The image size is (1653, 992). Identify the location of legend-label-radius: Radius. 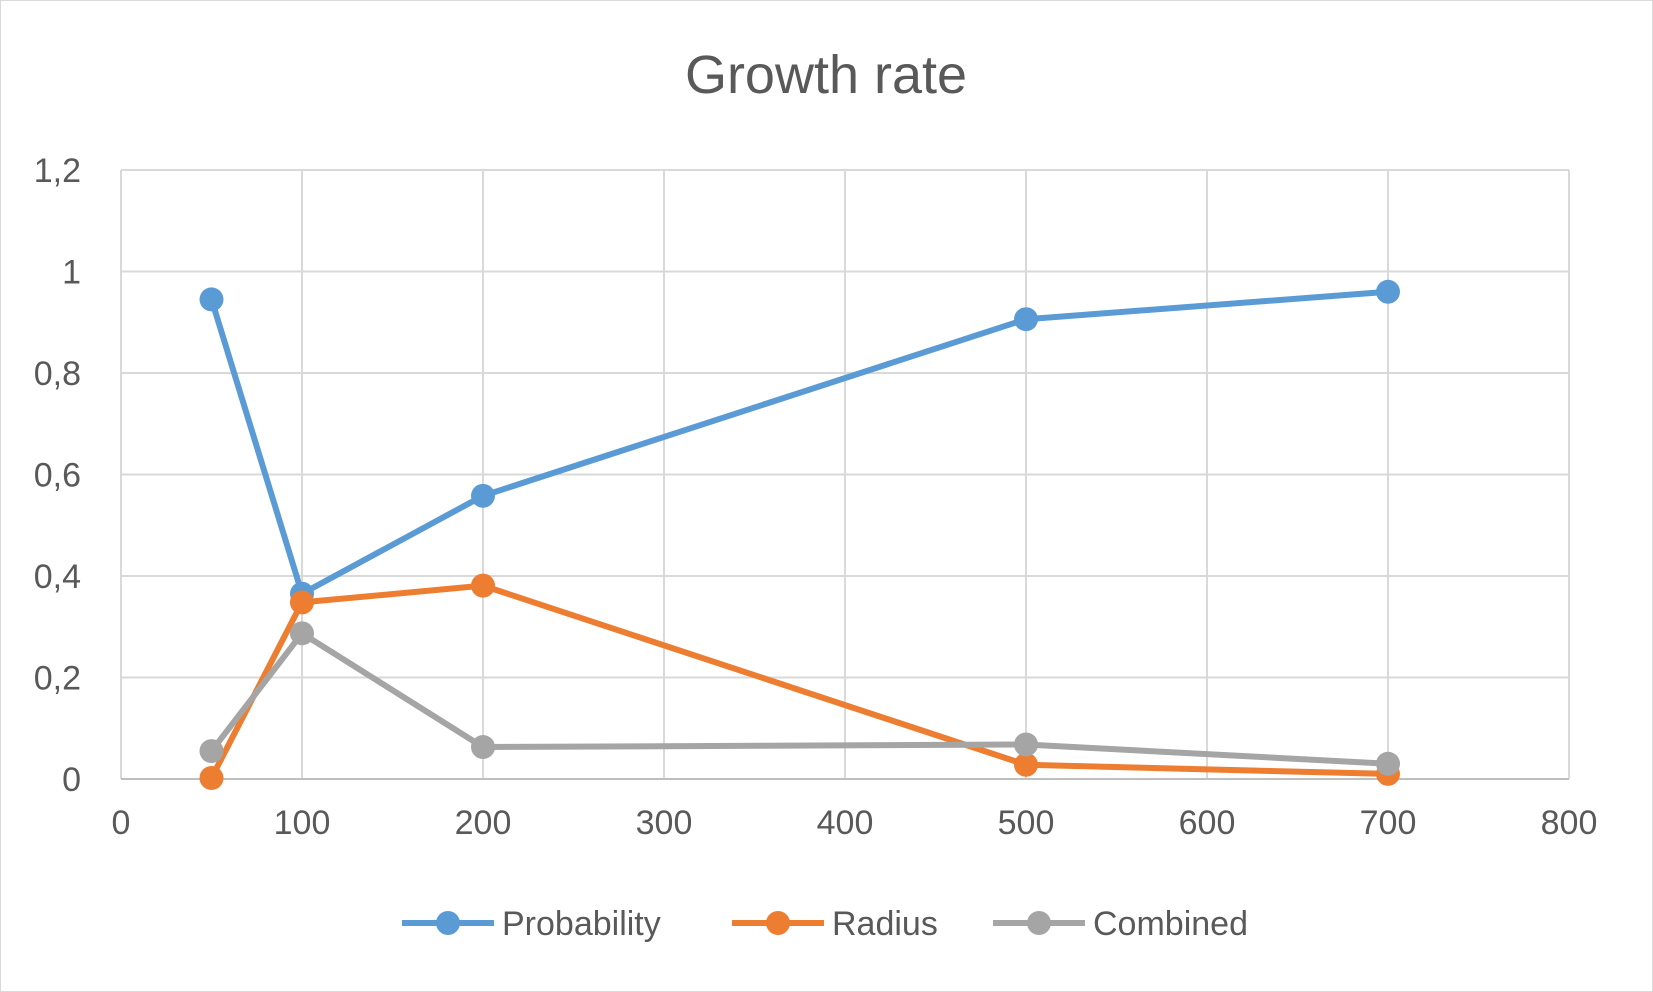
(885, 924).